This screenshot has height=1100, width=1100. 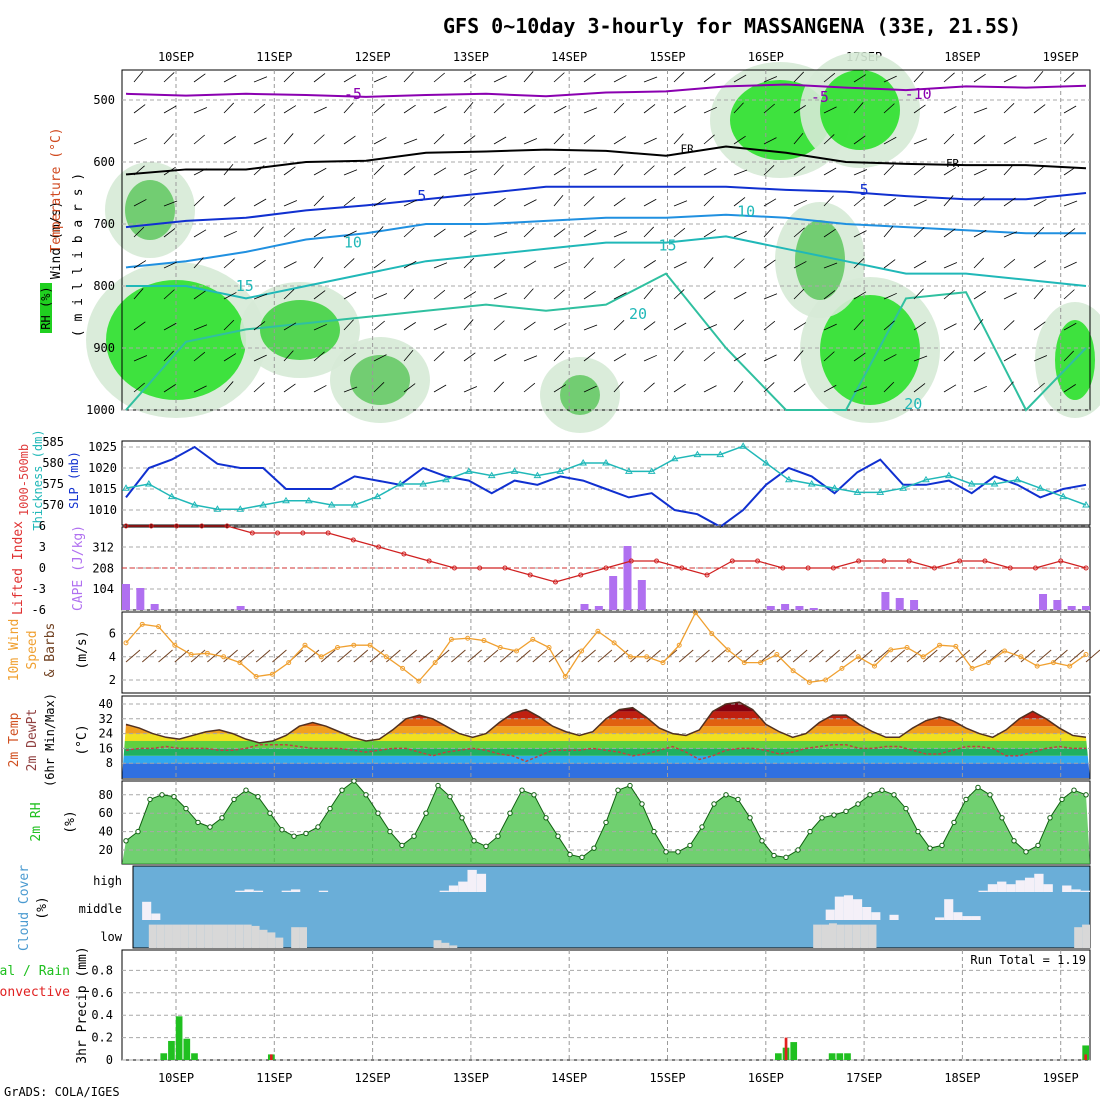 I want to click on wind-speed-line, so click(x=606, y=647).